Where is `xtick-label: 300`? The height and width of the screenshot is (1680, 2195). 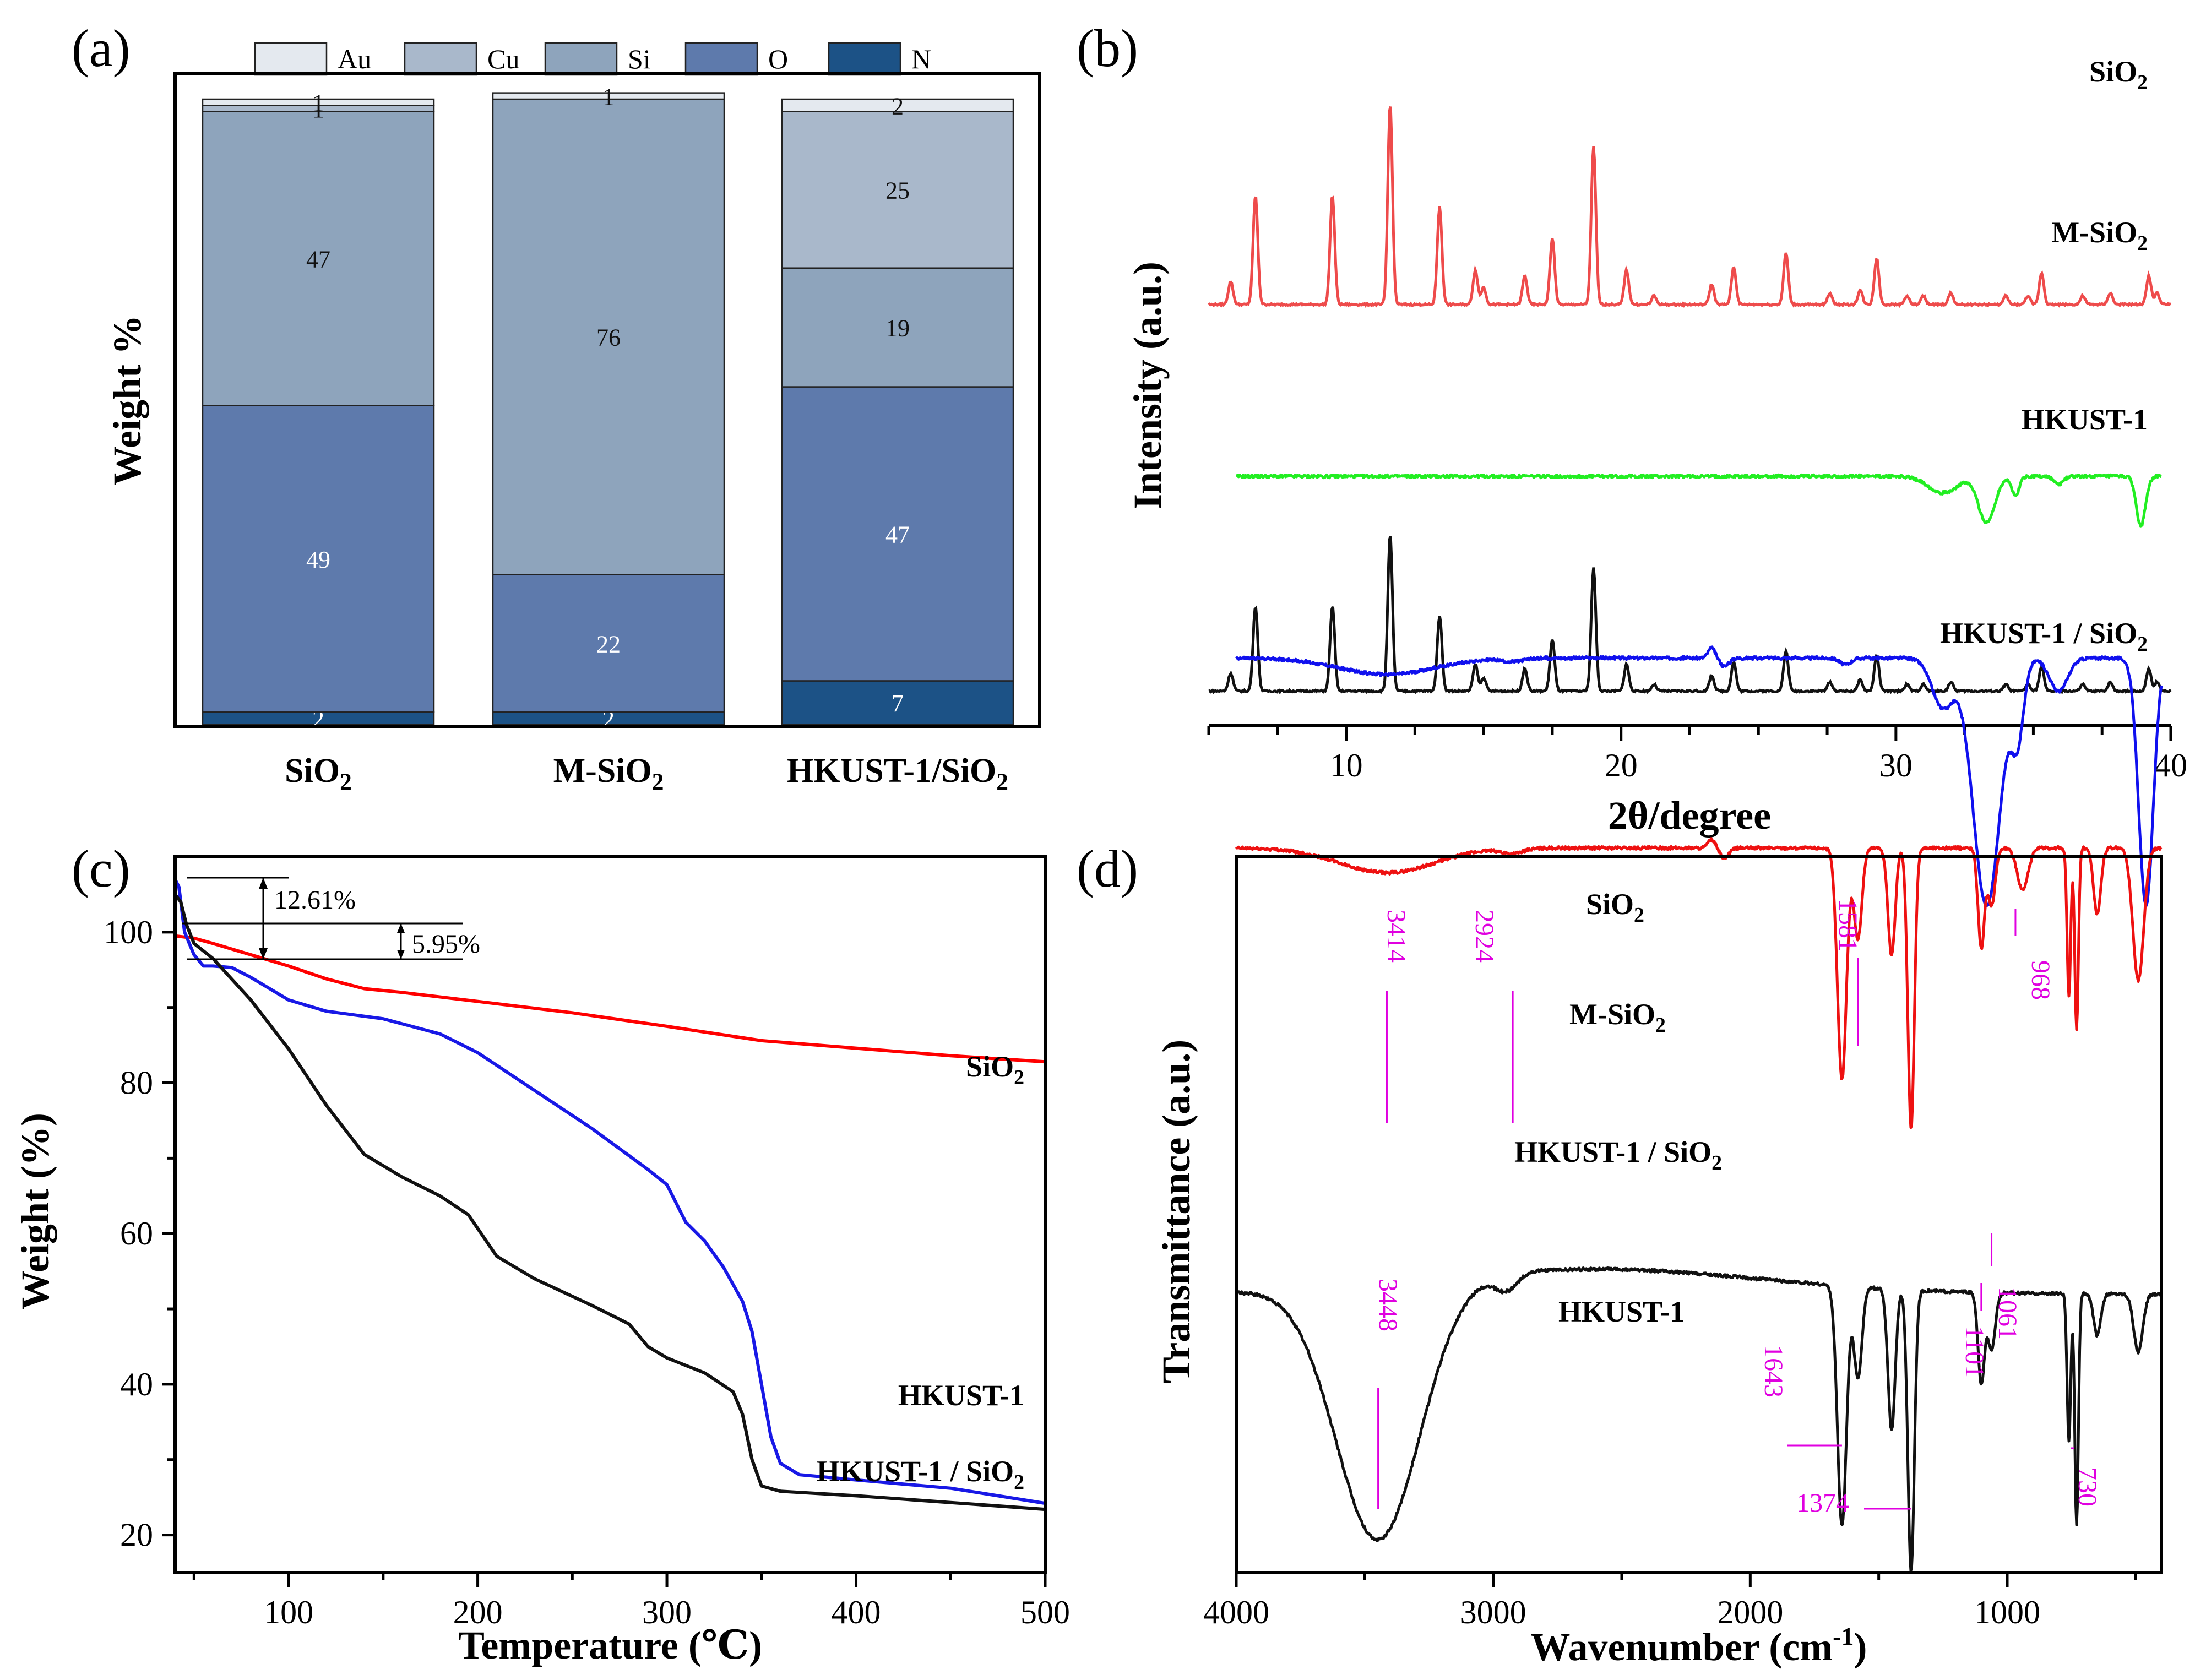
xtick-label: 300 is located at coordinates (667, 1612).